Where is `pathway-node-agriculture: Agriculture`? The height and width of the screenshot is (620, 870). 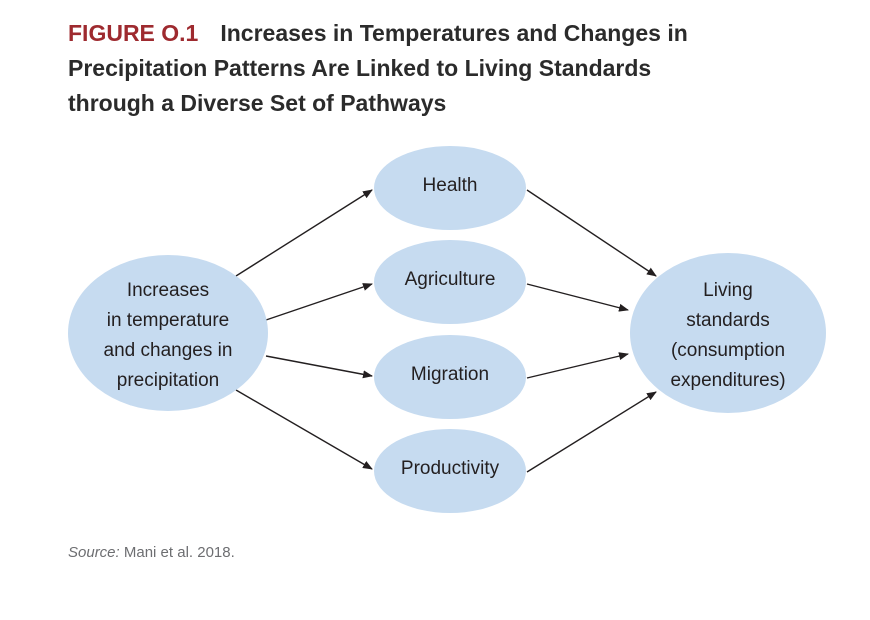 pathway-node-agriculture: Agriculture is located at coordinates (450, 282).